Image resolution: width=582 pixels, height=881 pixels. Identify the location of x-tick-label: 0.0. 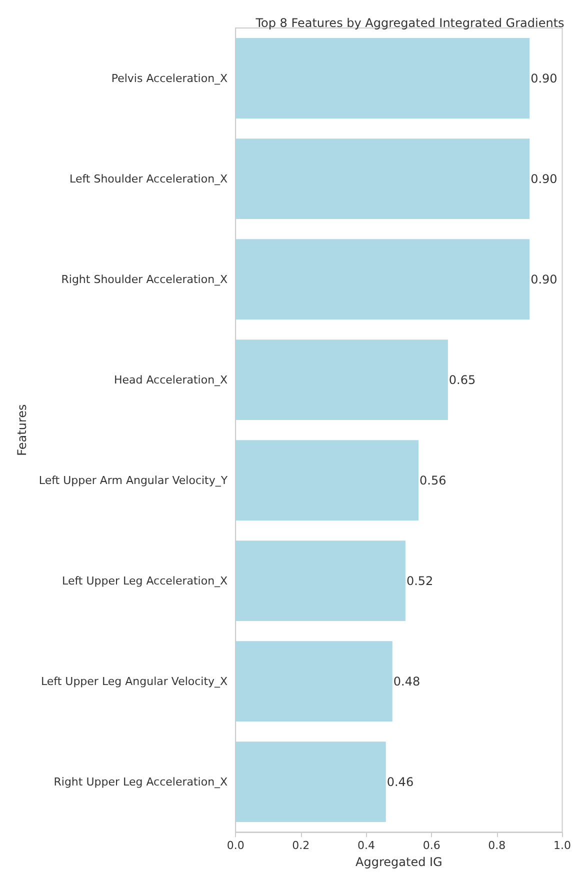
(235, 845).